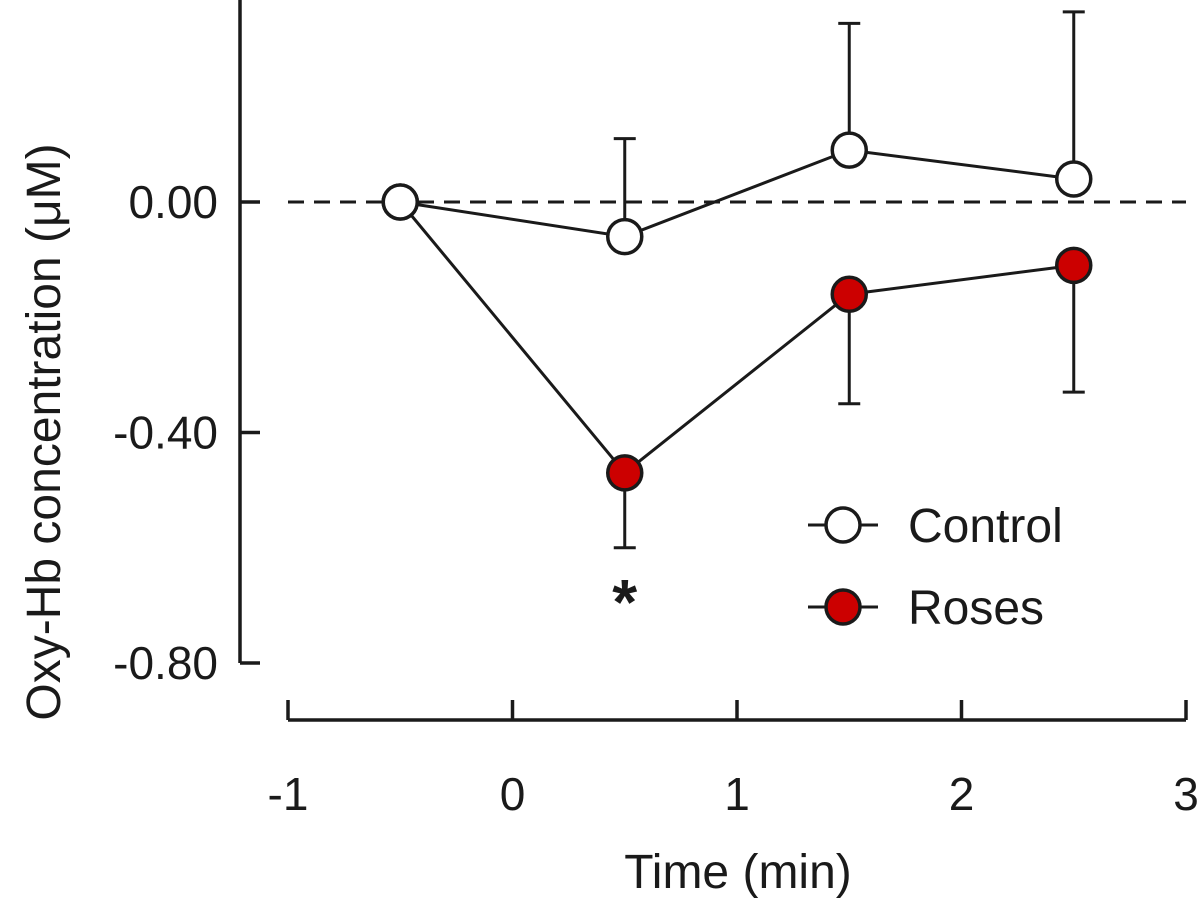  Describe the element at coordinates (935, 567) in the screenshot. I see `legend: Control Roses` at that location.